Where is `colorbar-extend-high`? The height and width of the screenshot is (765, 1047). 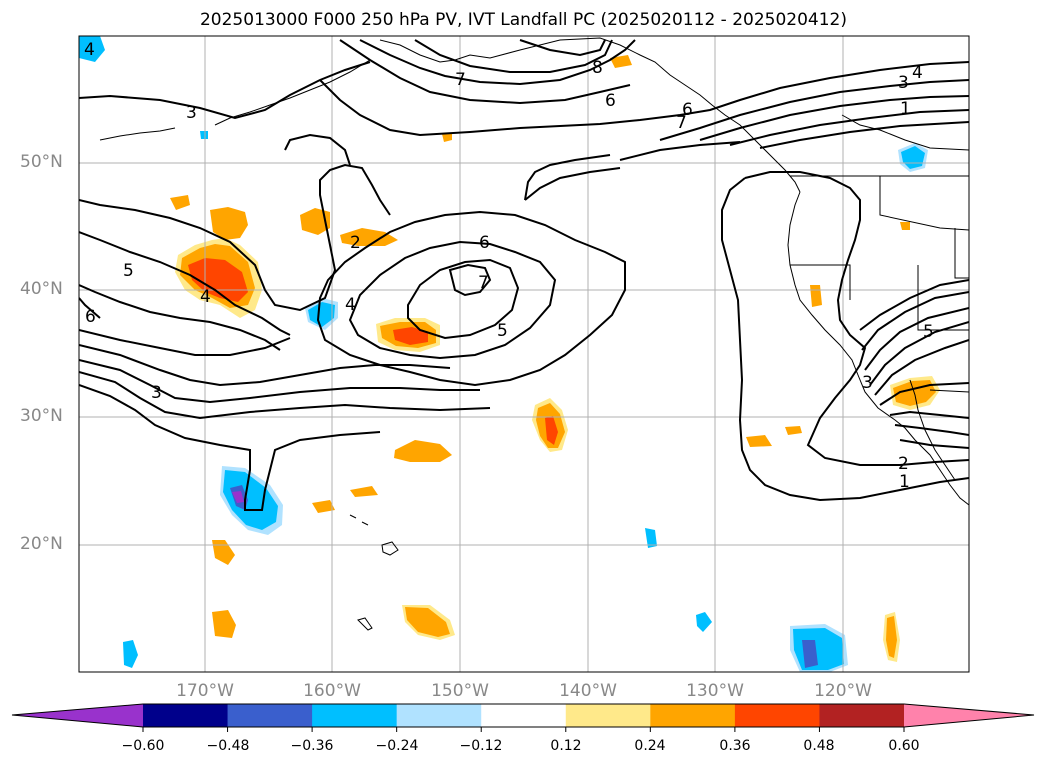
colorbar-extend-high is located at coordinates (969, 715).